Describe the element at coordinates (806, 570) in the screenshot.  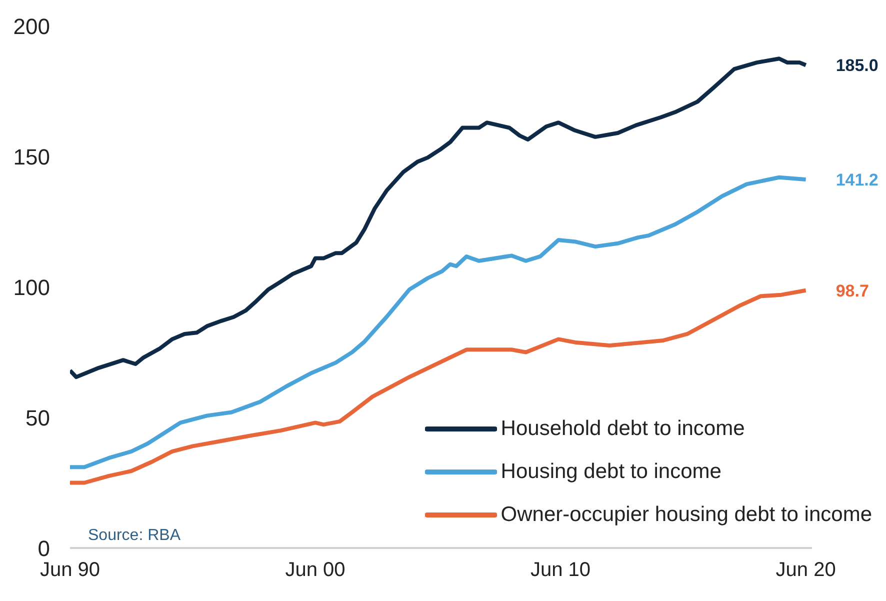
I see `x-tick-label: Jun 20` at that location.